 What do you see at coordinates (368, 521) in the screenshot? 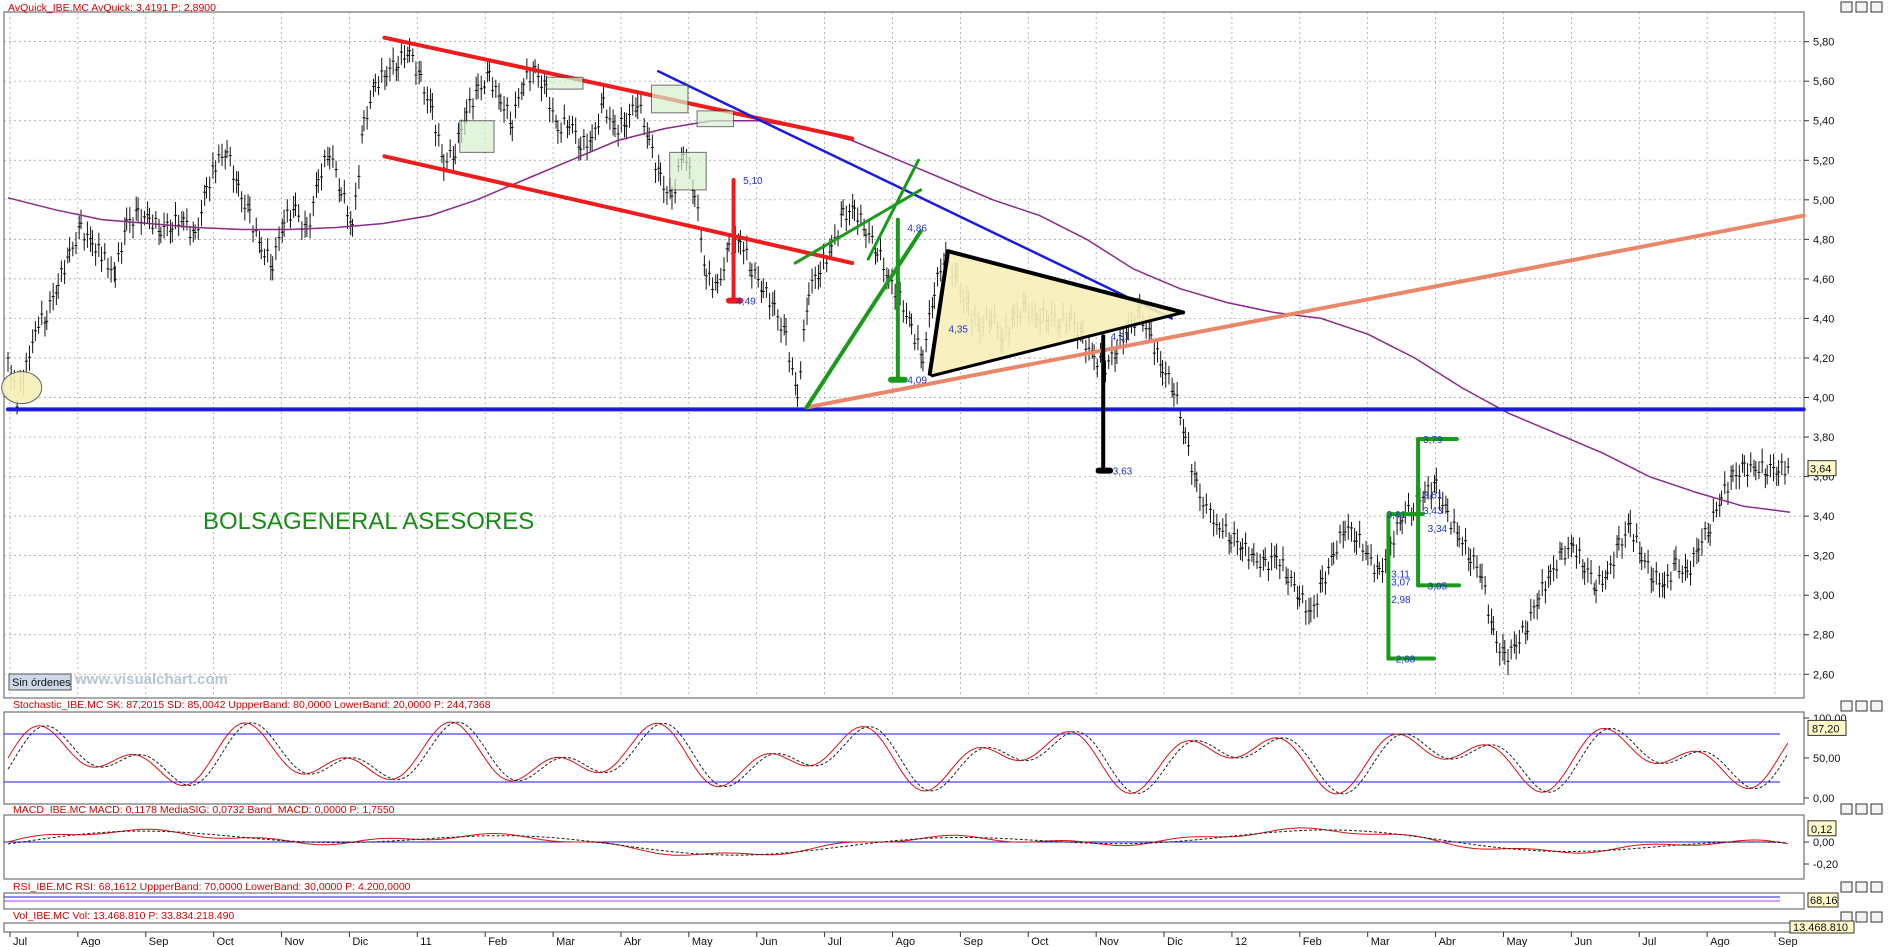
I see `brand-text: BOLSAGENERAL ASESORES` at bounding box center [368, 521].